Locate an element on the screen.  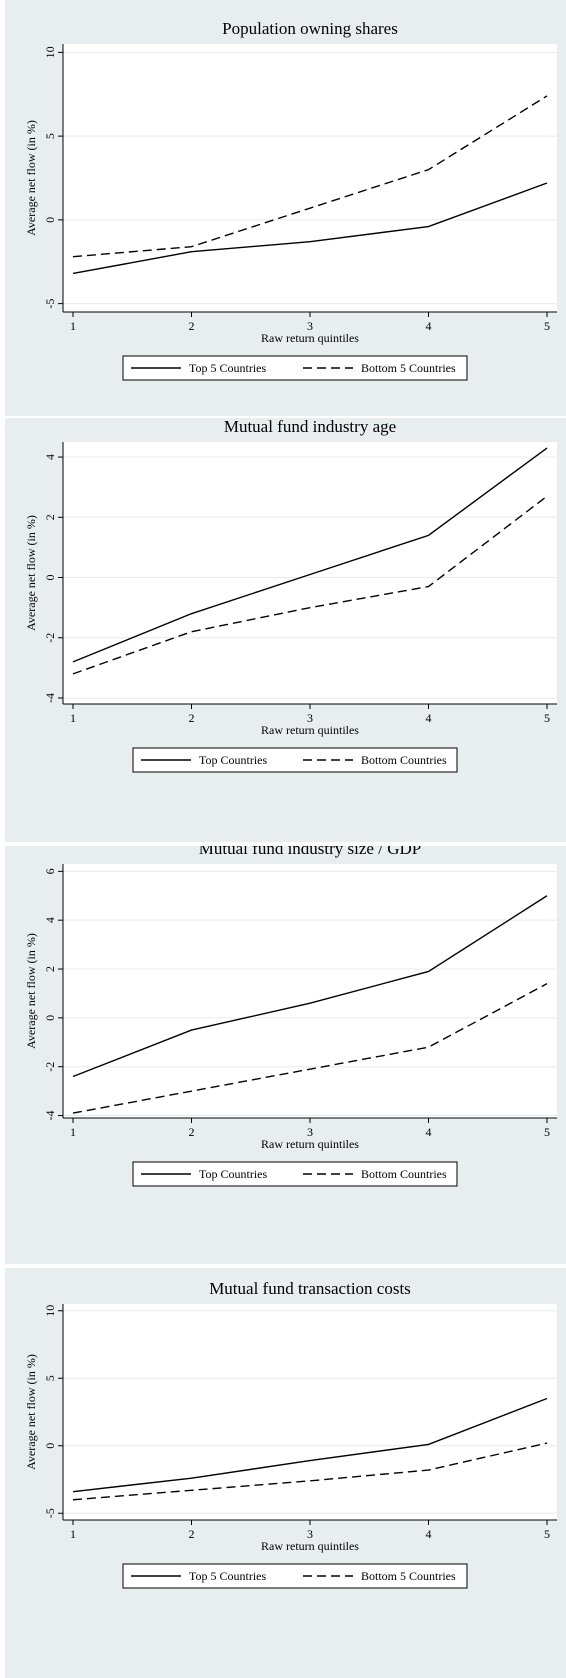
chart-title: Mutual fund transaction costs is located at coordinates (310, 1288).